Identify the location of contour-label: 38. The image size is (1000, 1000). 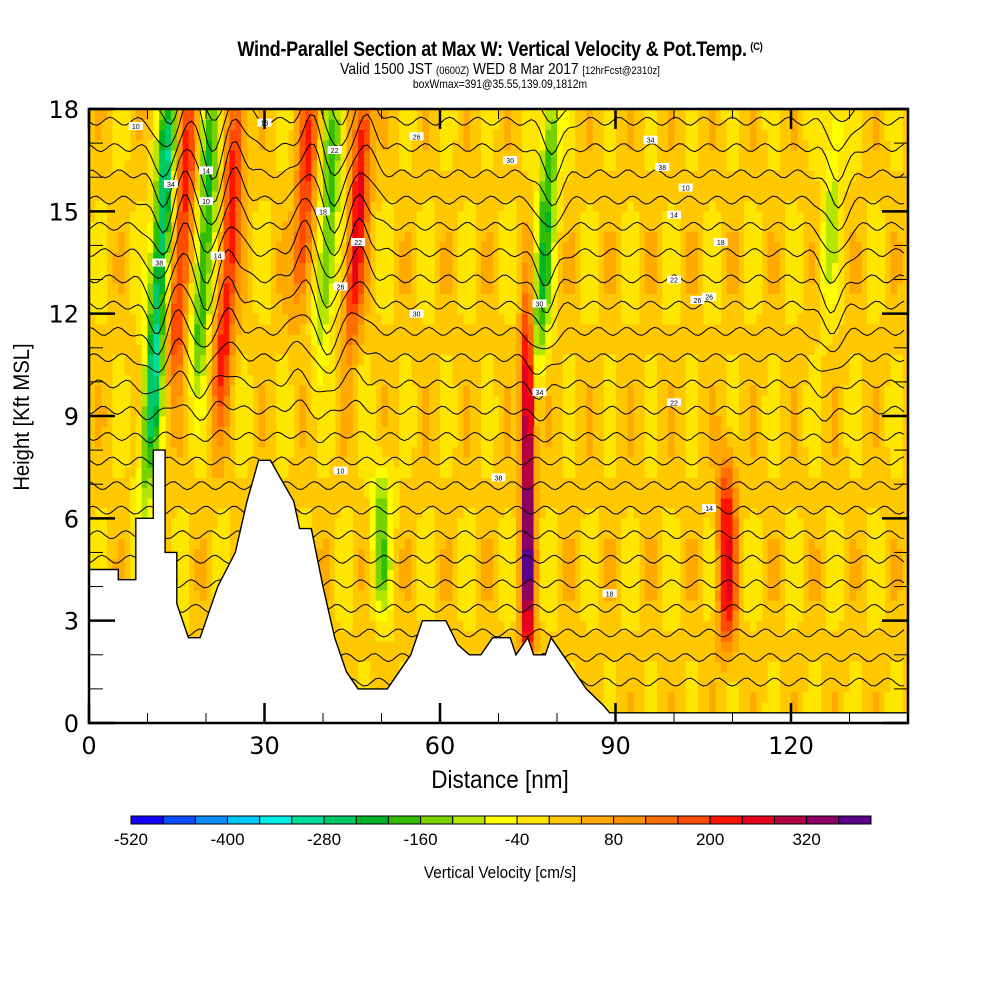
(159, 264).